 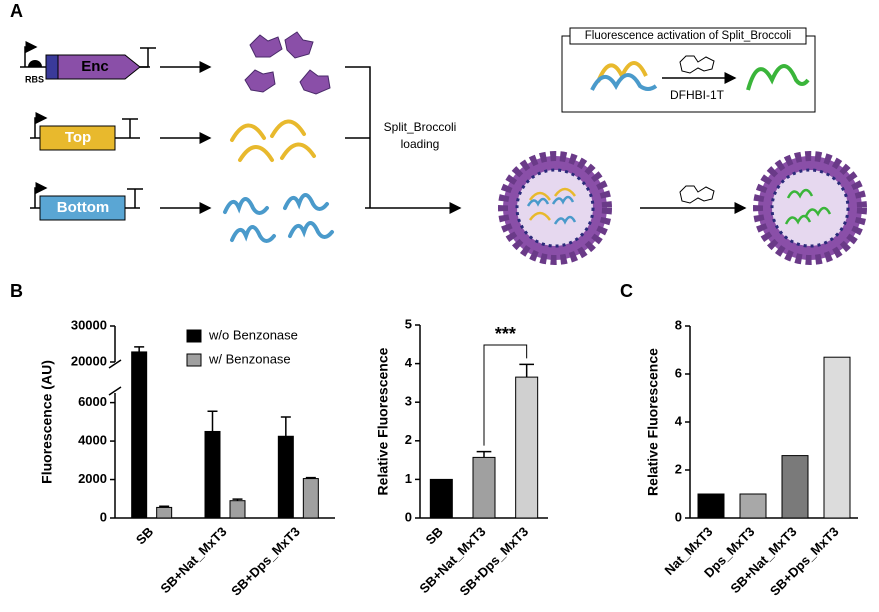 I want to click on significance-label: ***, so click(x=505, y=334).